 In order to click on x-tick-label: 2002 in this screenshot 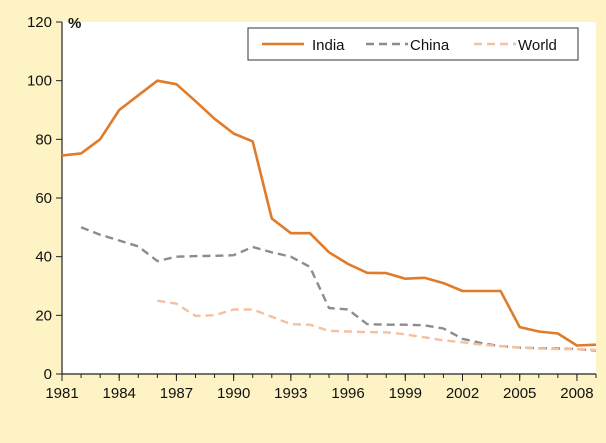, I will do `click(462, 393)`.